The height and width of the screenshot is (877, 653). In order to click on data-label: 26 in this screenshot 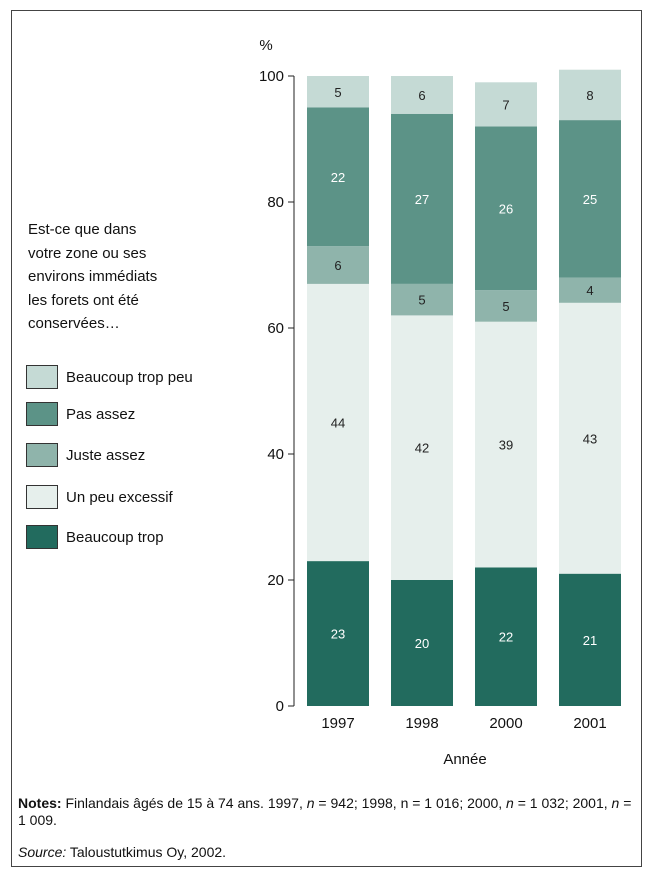, I will do `click(506, 208)`.